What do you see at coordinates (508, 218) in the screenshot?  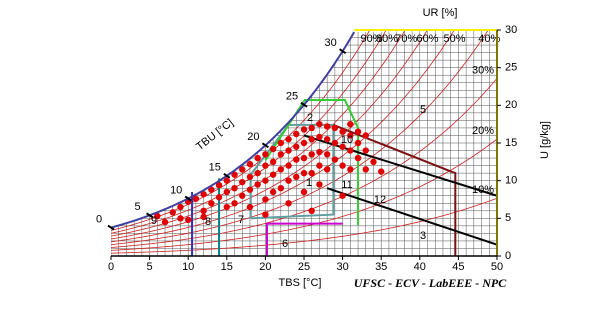 I see `y-tick-label: 5` at bounding box center [508, 218].